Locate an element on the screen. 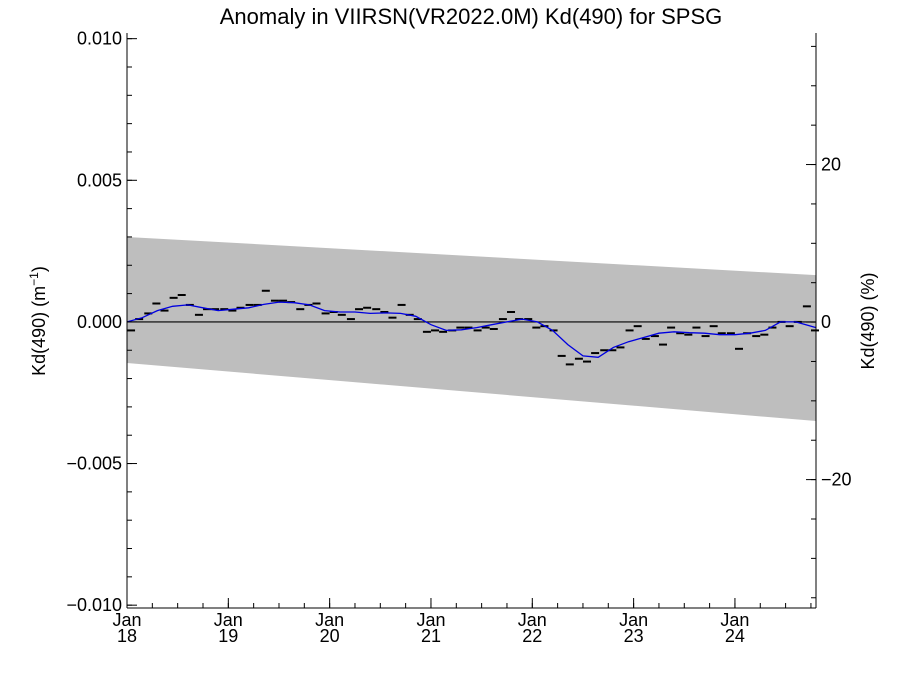 The image size is (900, 675). y-tick-label: 0.010 is located at coordinates (99, 39).